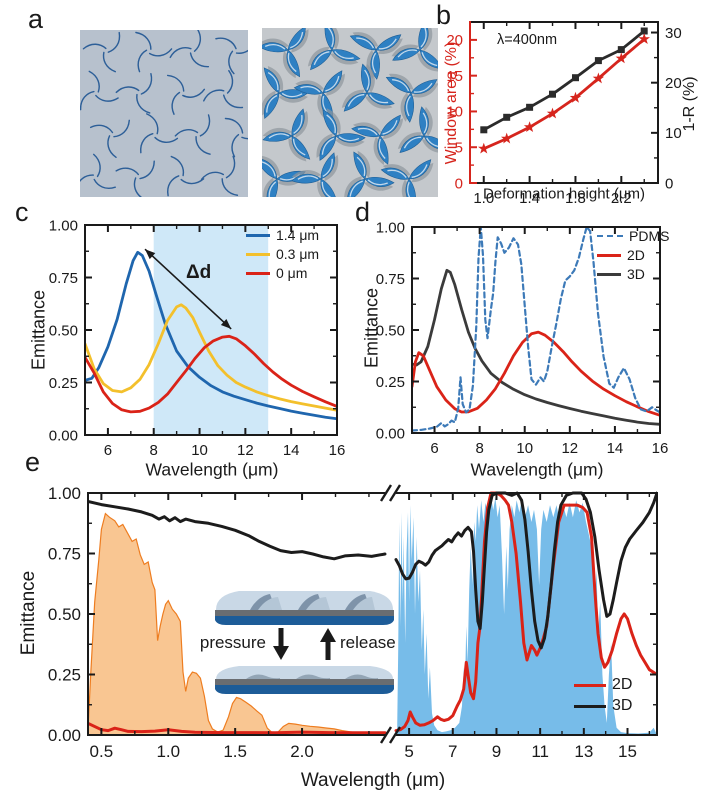 This screenshot has height=805, width=704. I want to click on popup-structures-highlight, so click(316, 603).